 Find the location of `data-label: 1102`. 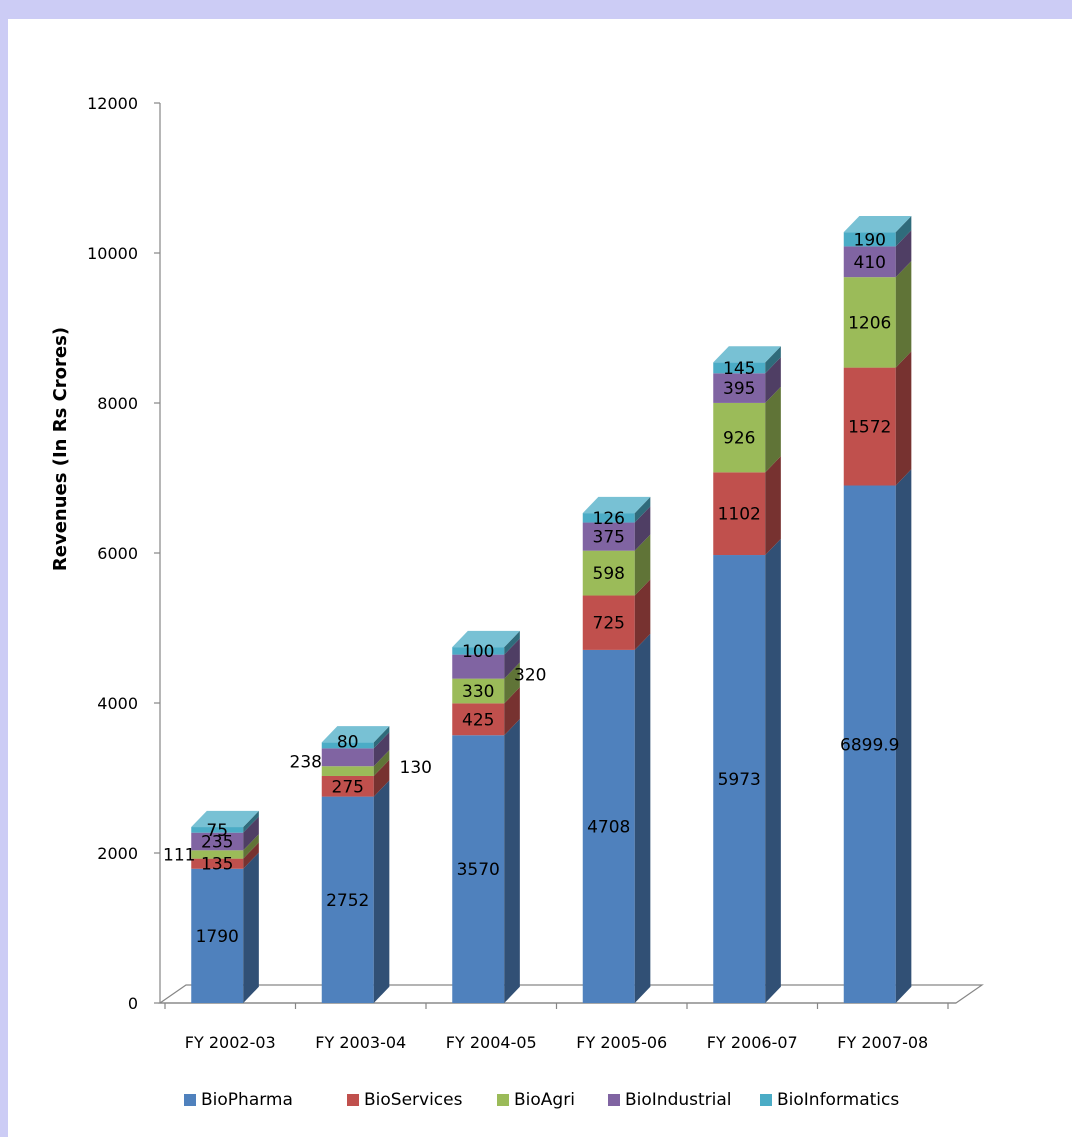

data-label: 1102 is located at coordinates (739, 515).